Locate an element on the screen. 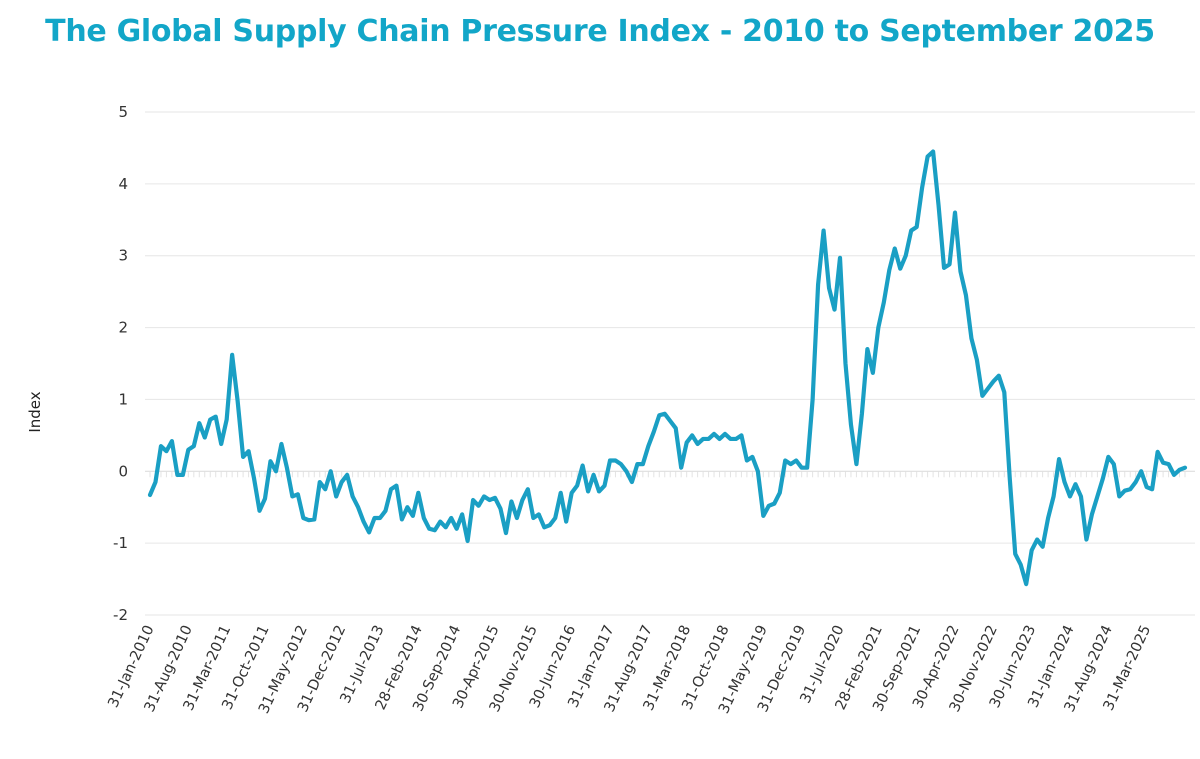  y-tick-label: 5 is located at coordinates (123, 112).